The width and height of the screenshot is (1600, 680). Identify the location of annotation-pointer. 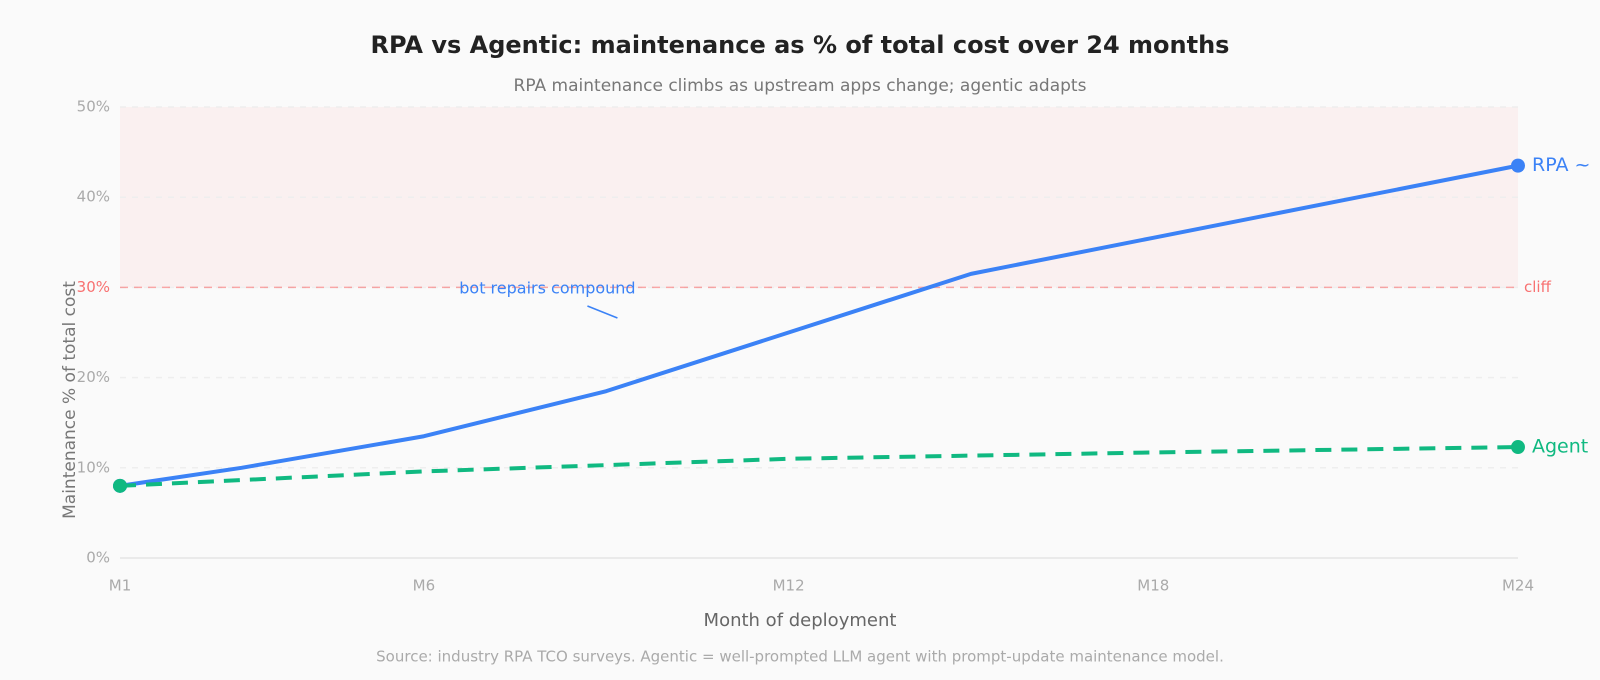
(602, 312).